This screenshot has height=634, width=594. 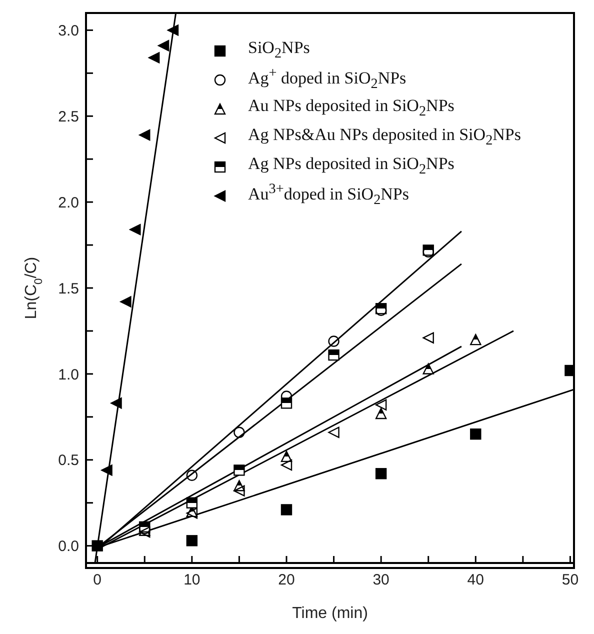 I want to click on y-tick-label: 2.0, so click(x=68, y=203).